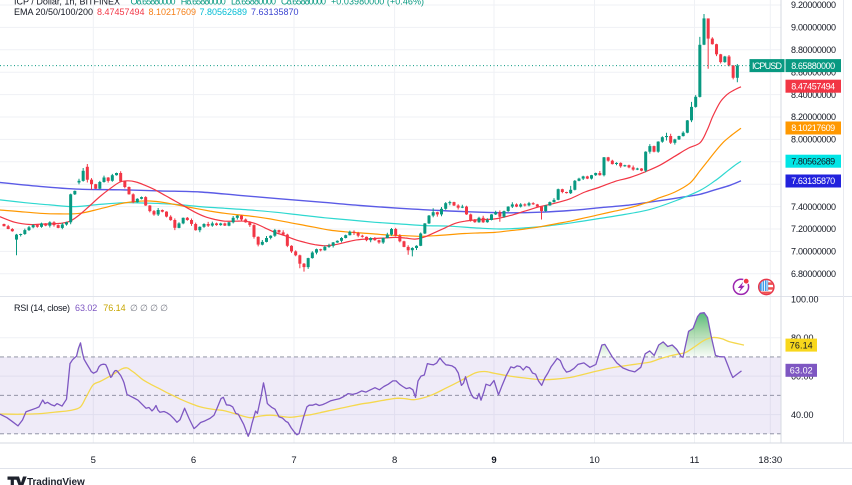 The image size is (852, 485). What do you see at coordinates (813, 50) in the screenshot?
I see `svg-text: 8.80000000` at bounding box center [813, 50].